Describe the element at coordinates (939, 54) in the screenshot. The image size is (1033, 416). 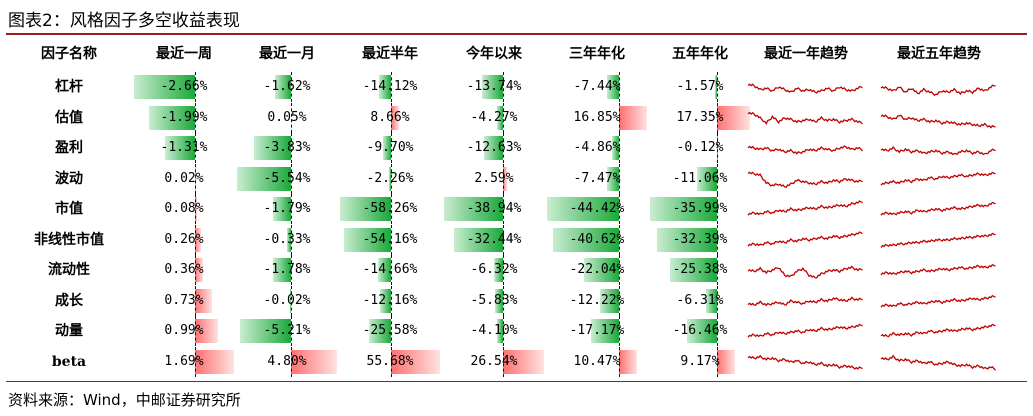
I see `column-header: 最近五年趋势` at that location.